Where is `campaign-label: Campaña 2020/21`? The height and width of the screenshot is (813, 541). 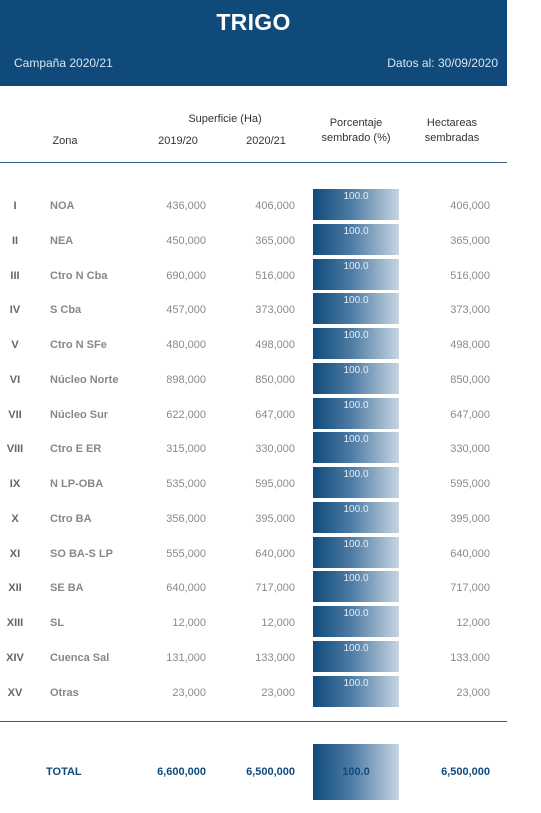 campaign-label: Campaña 2020/21 is located at coordinates (63, 63).